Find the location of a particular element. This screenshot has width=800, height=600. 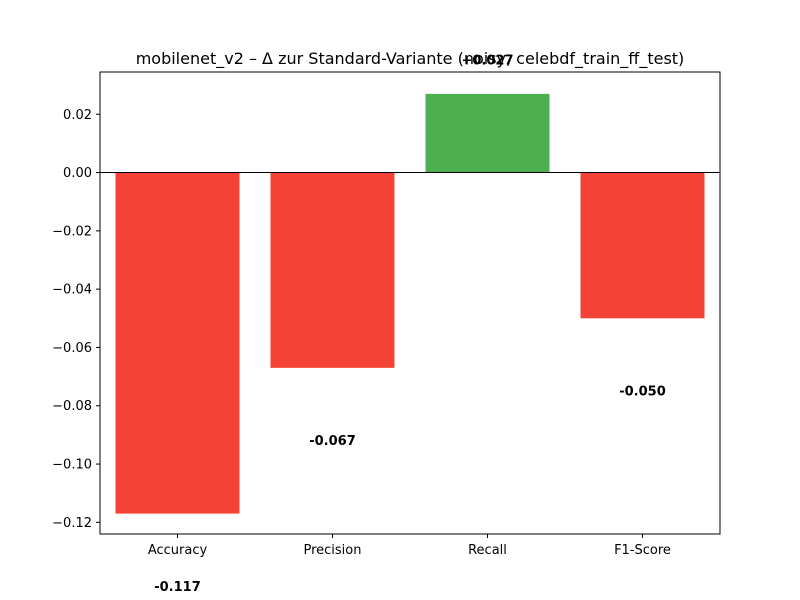

y-tick-label: −0.04 is located at coordinates (72, 290).